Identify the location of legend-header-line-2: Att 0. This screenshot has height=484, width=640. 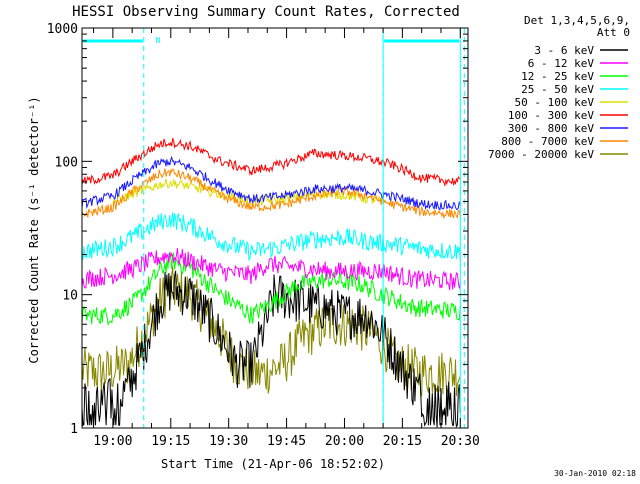
(613, 32).